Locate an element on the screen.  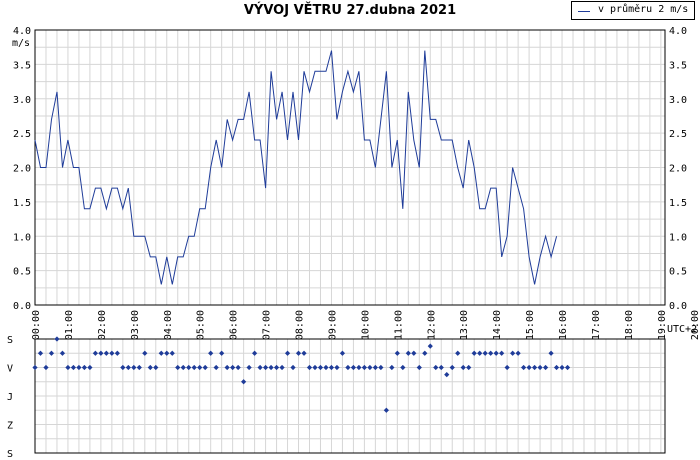
y-tick-label-left: 0.0 is located at coordinates (22, 306).